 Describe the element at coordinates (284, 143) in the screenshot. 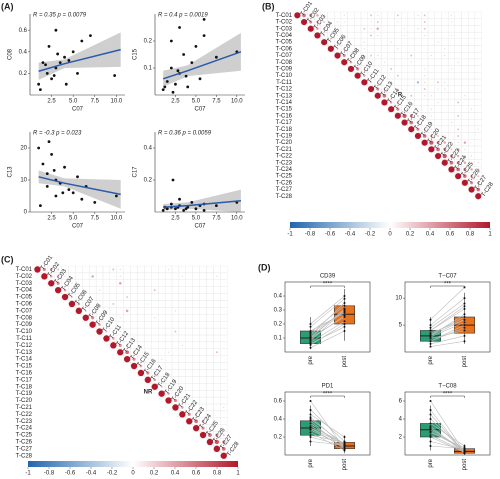

I see `row-label: T-C20` at that location.